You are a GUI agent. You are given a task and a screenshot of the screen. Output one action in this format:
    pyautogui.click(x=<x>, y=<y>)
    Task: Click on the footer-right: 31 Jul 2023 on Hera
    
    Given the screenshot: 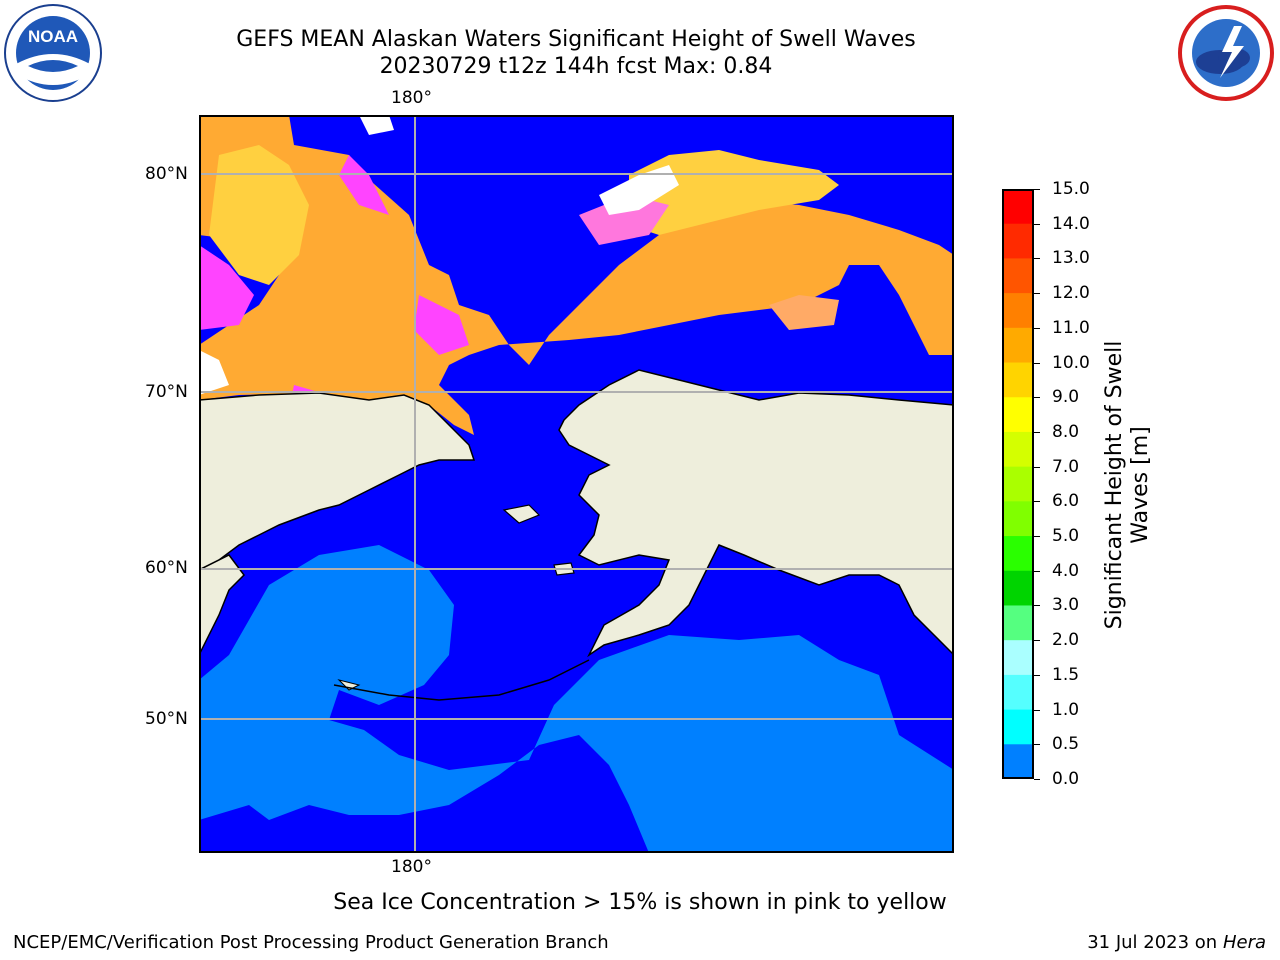 What is the action you would take?
    pyautogui.click(x=1176, y=942)
    